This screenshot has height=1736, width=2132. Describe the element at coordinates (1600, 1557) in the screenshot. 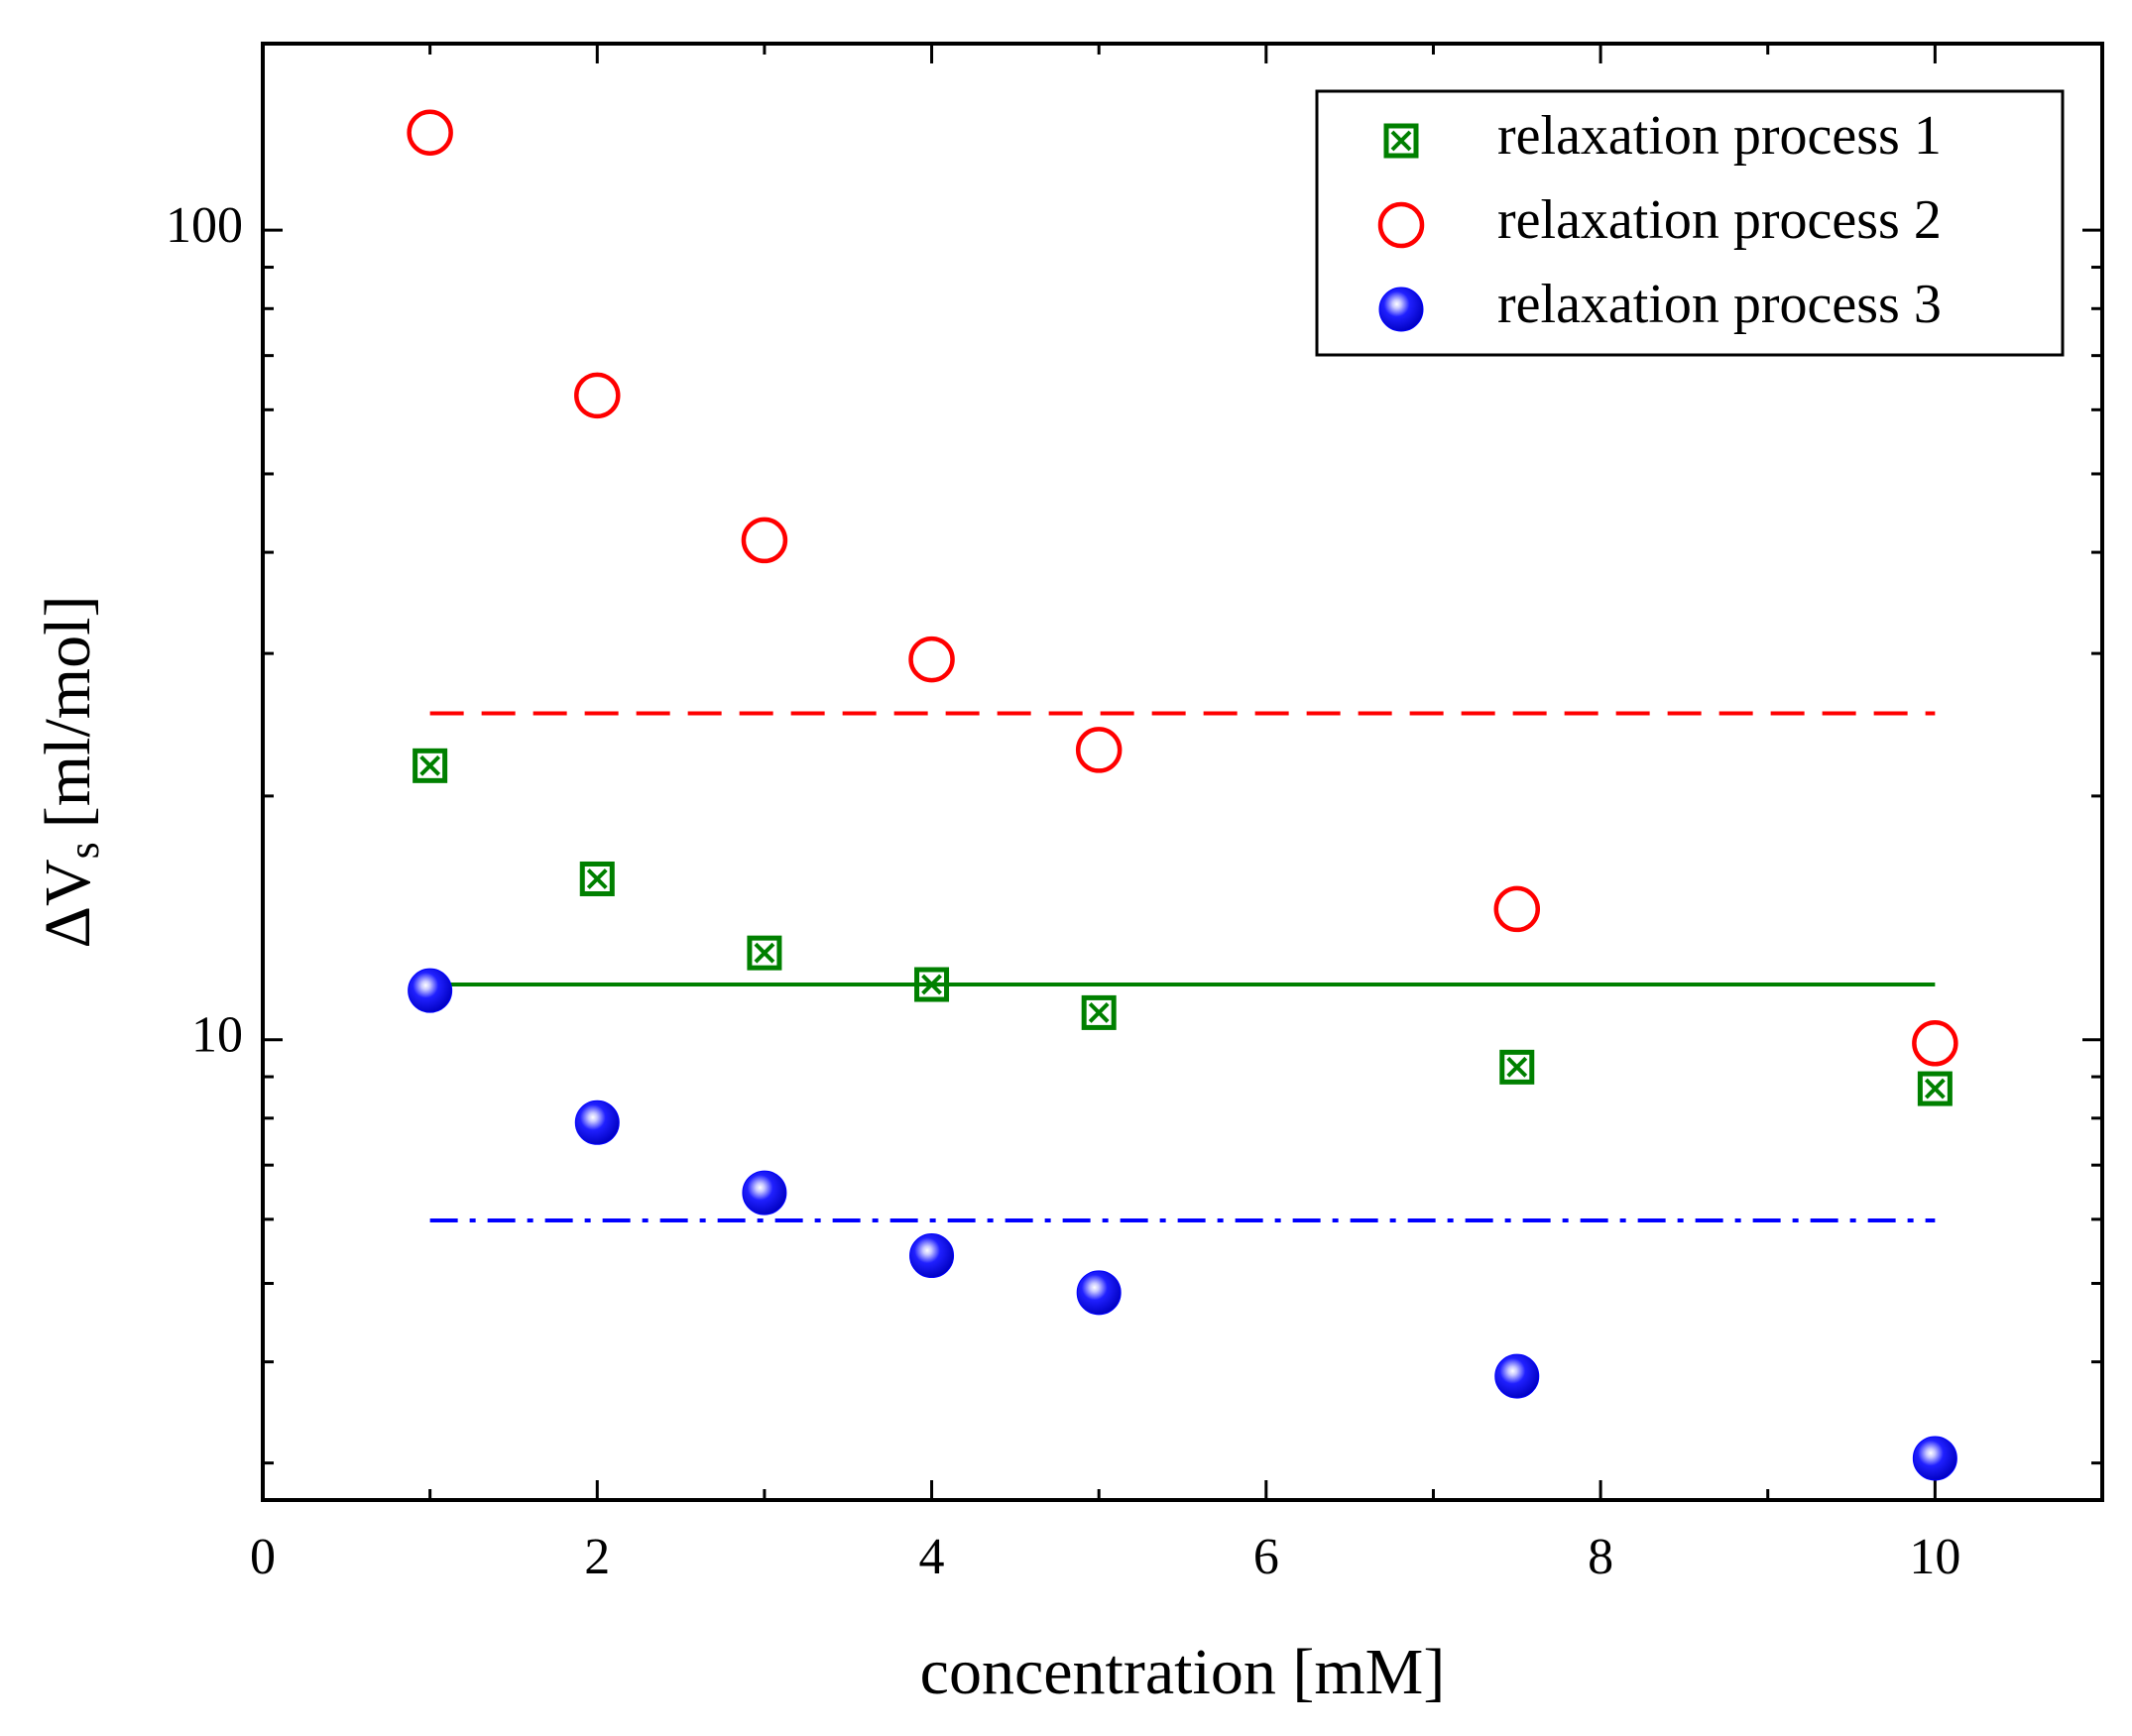

I see `x-tick-label: 8` at that location.